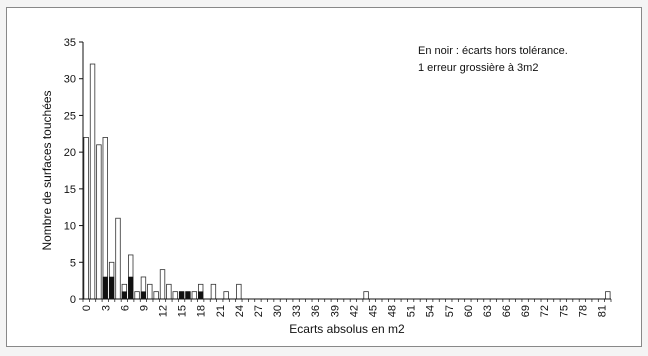 The height and width of the screenshot is (356, 648). Describe the element at coordinates (144, 308) in the screenshot. I see `x-tick-label: 9` at that location.